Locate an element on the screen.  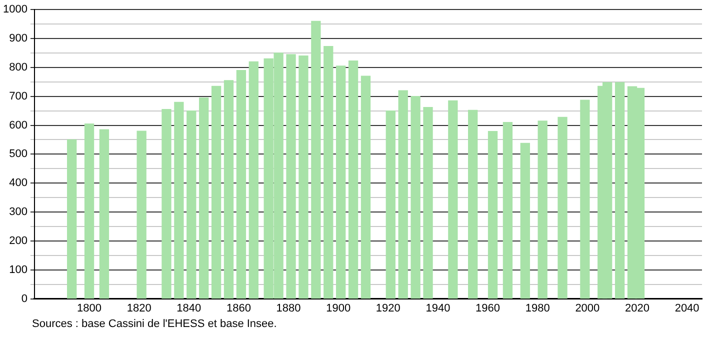
x-tick-label: 1800 is located at coordinates (89, 308).